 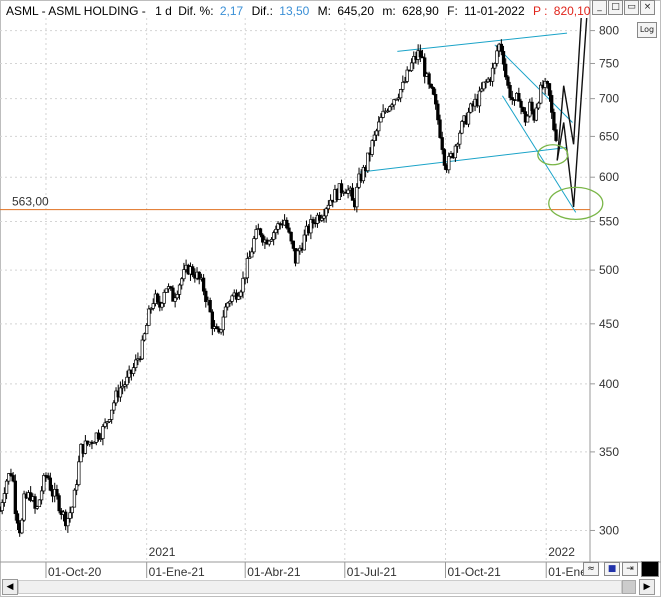 I want to click on header-date-value: 11-01-2022, so click(x=494, y=11).